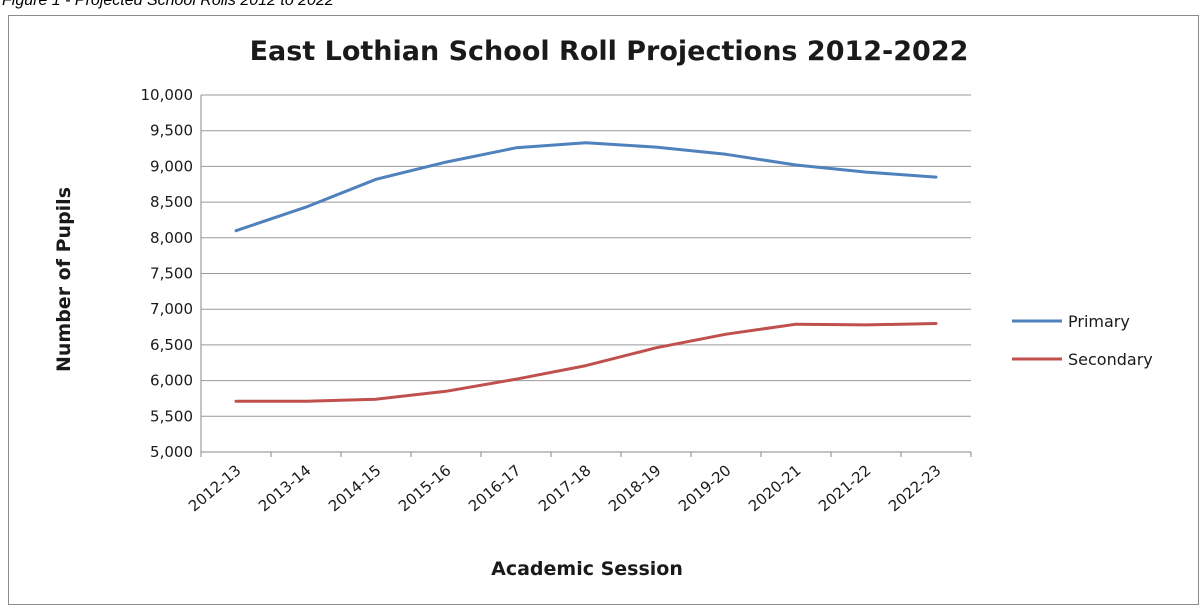 This screenshot has height=606, width=1203. What do you see at coordinates (495, 488) in the screenshot?
I see `x-tick-label: 2016-17` at bounding box center [495, 488].